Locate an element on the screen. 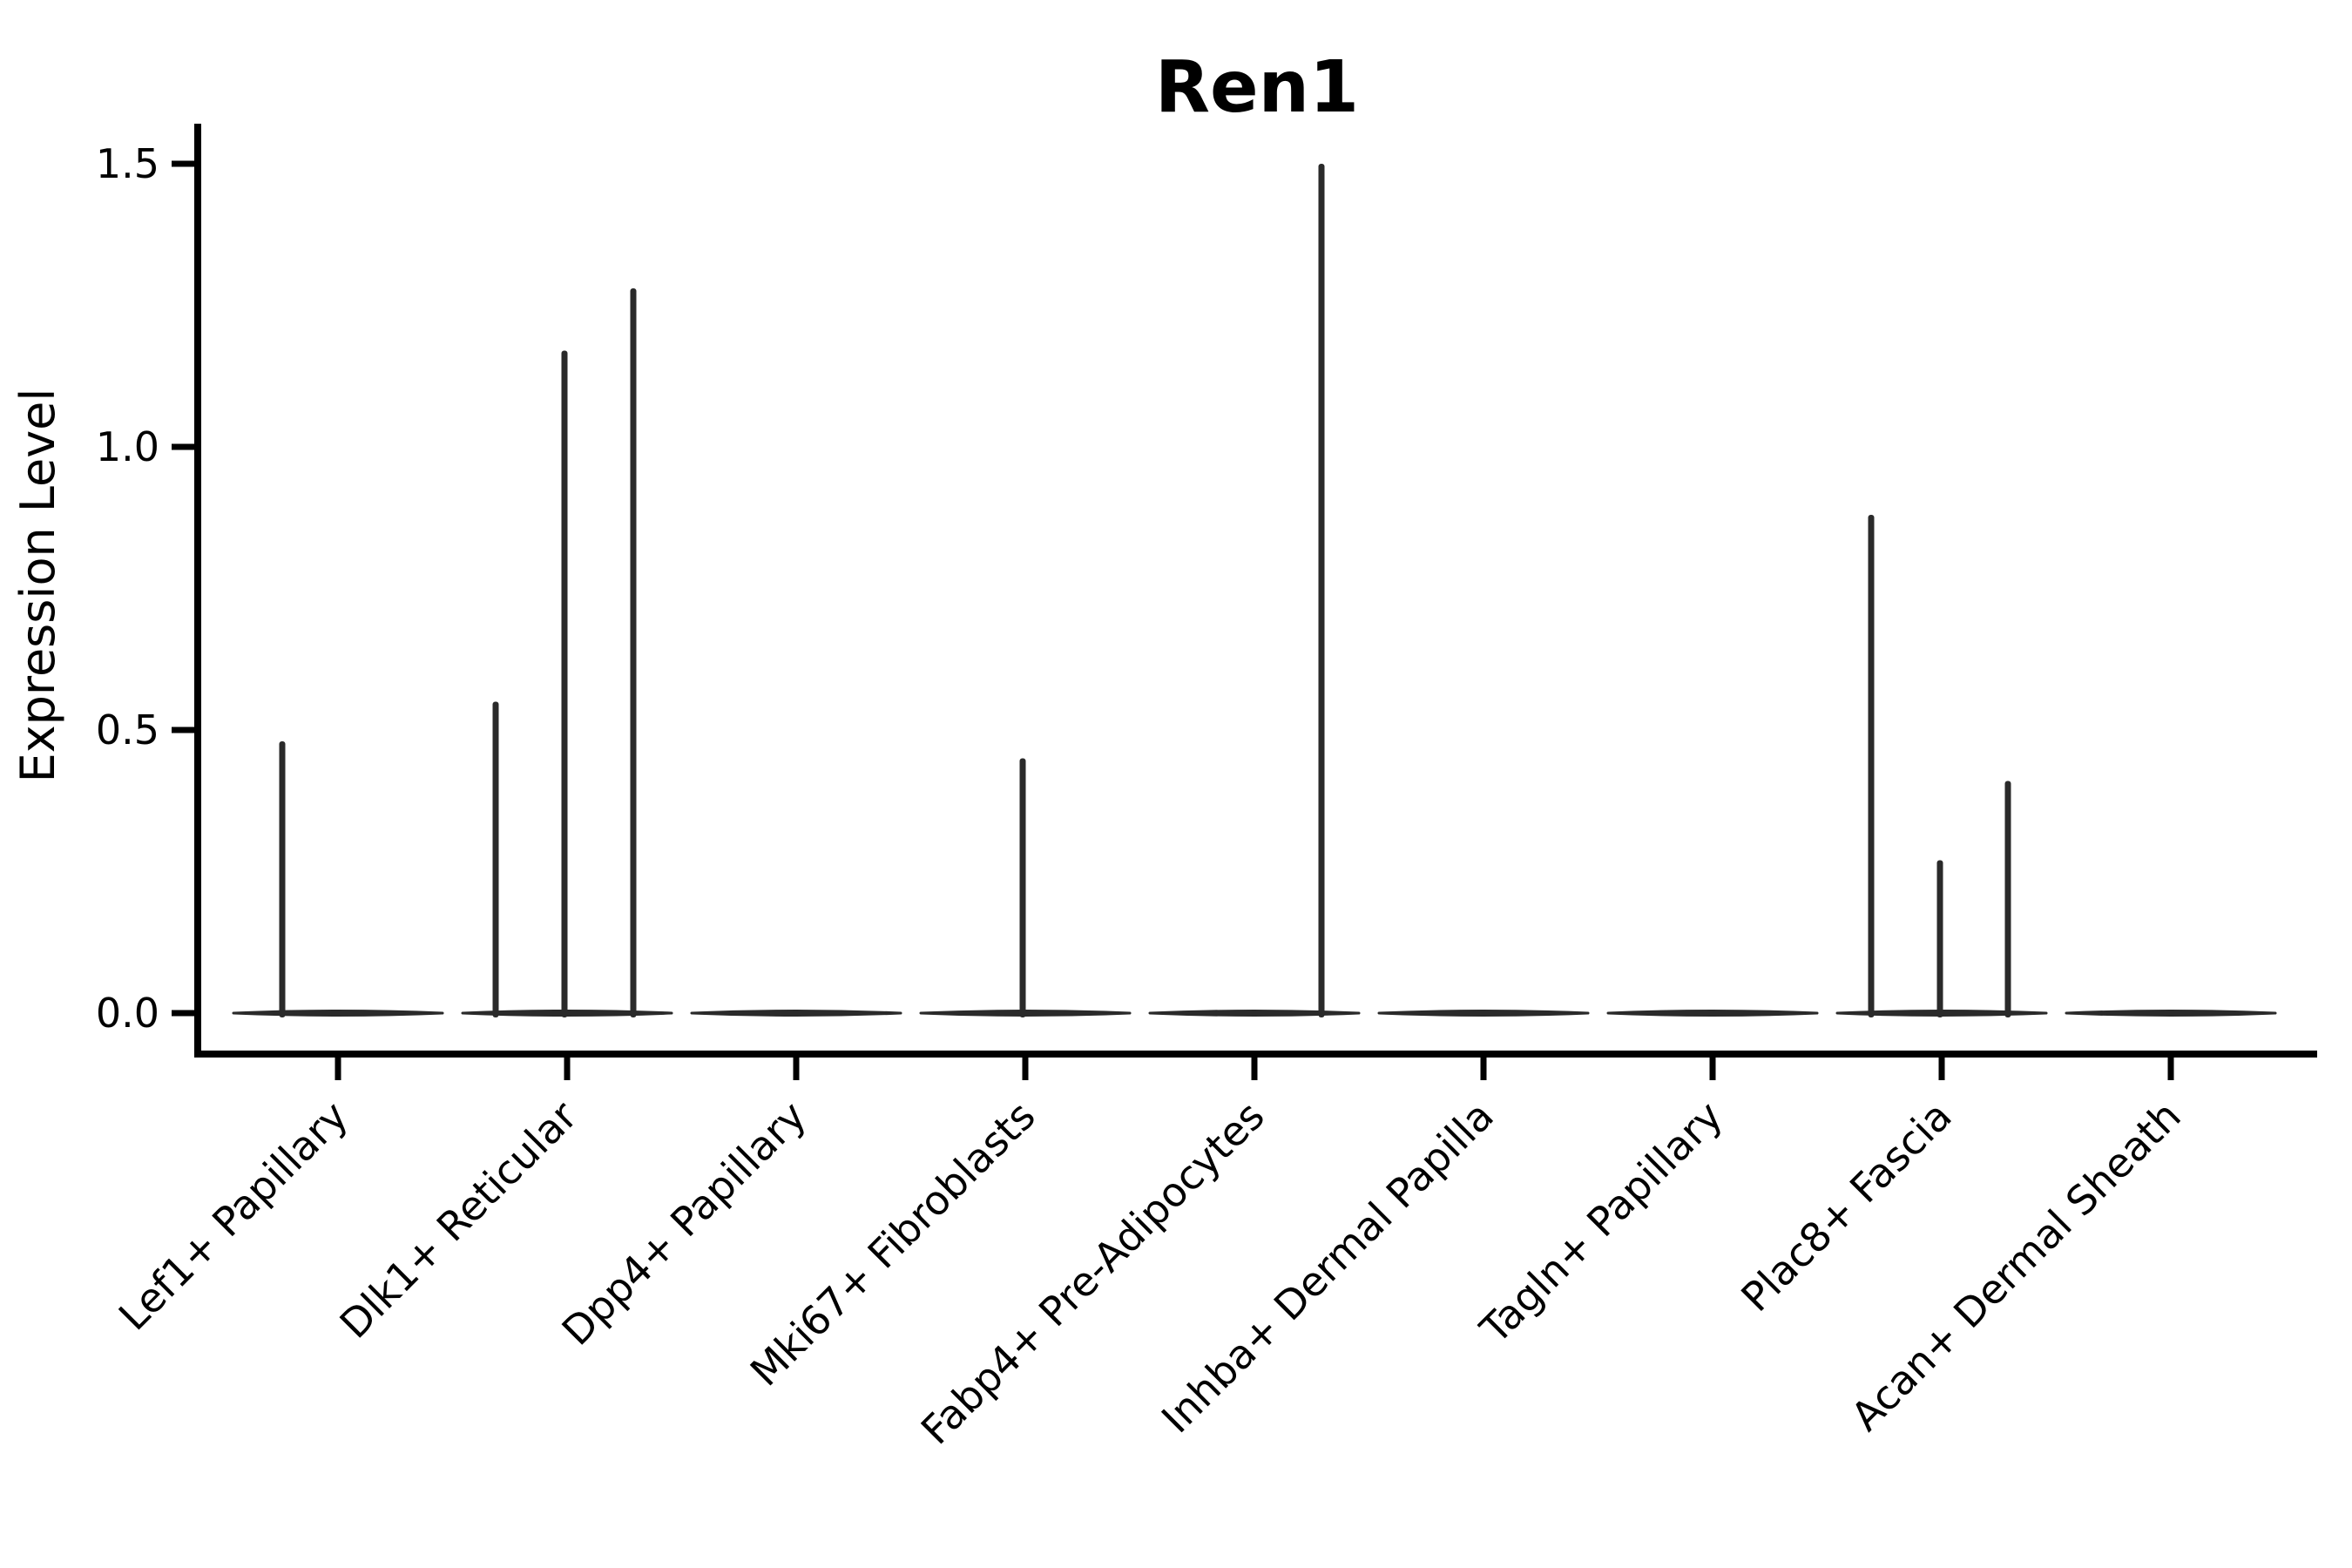 This screenshot has width=2352, height=1568. y-tick-label: 0.5 is located at coordinates (127, 730).